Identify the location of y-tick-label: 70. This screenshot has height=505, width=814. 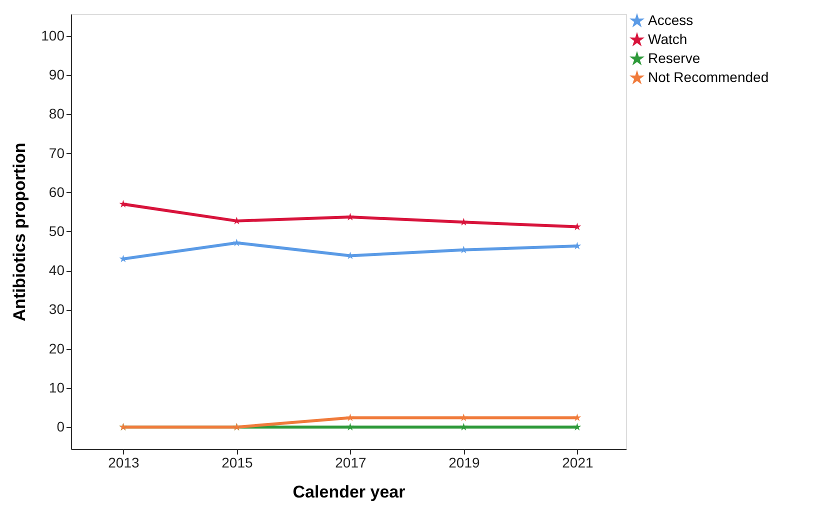
(56, 152).